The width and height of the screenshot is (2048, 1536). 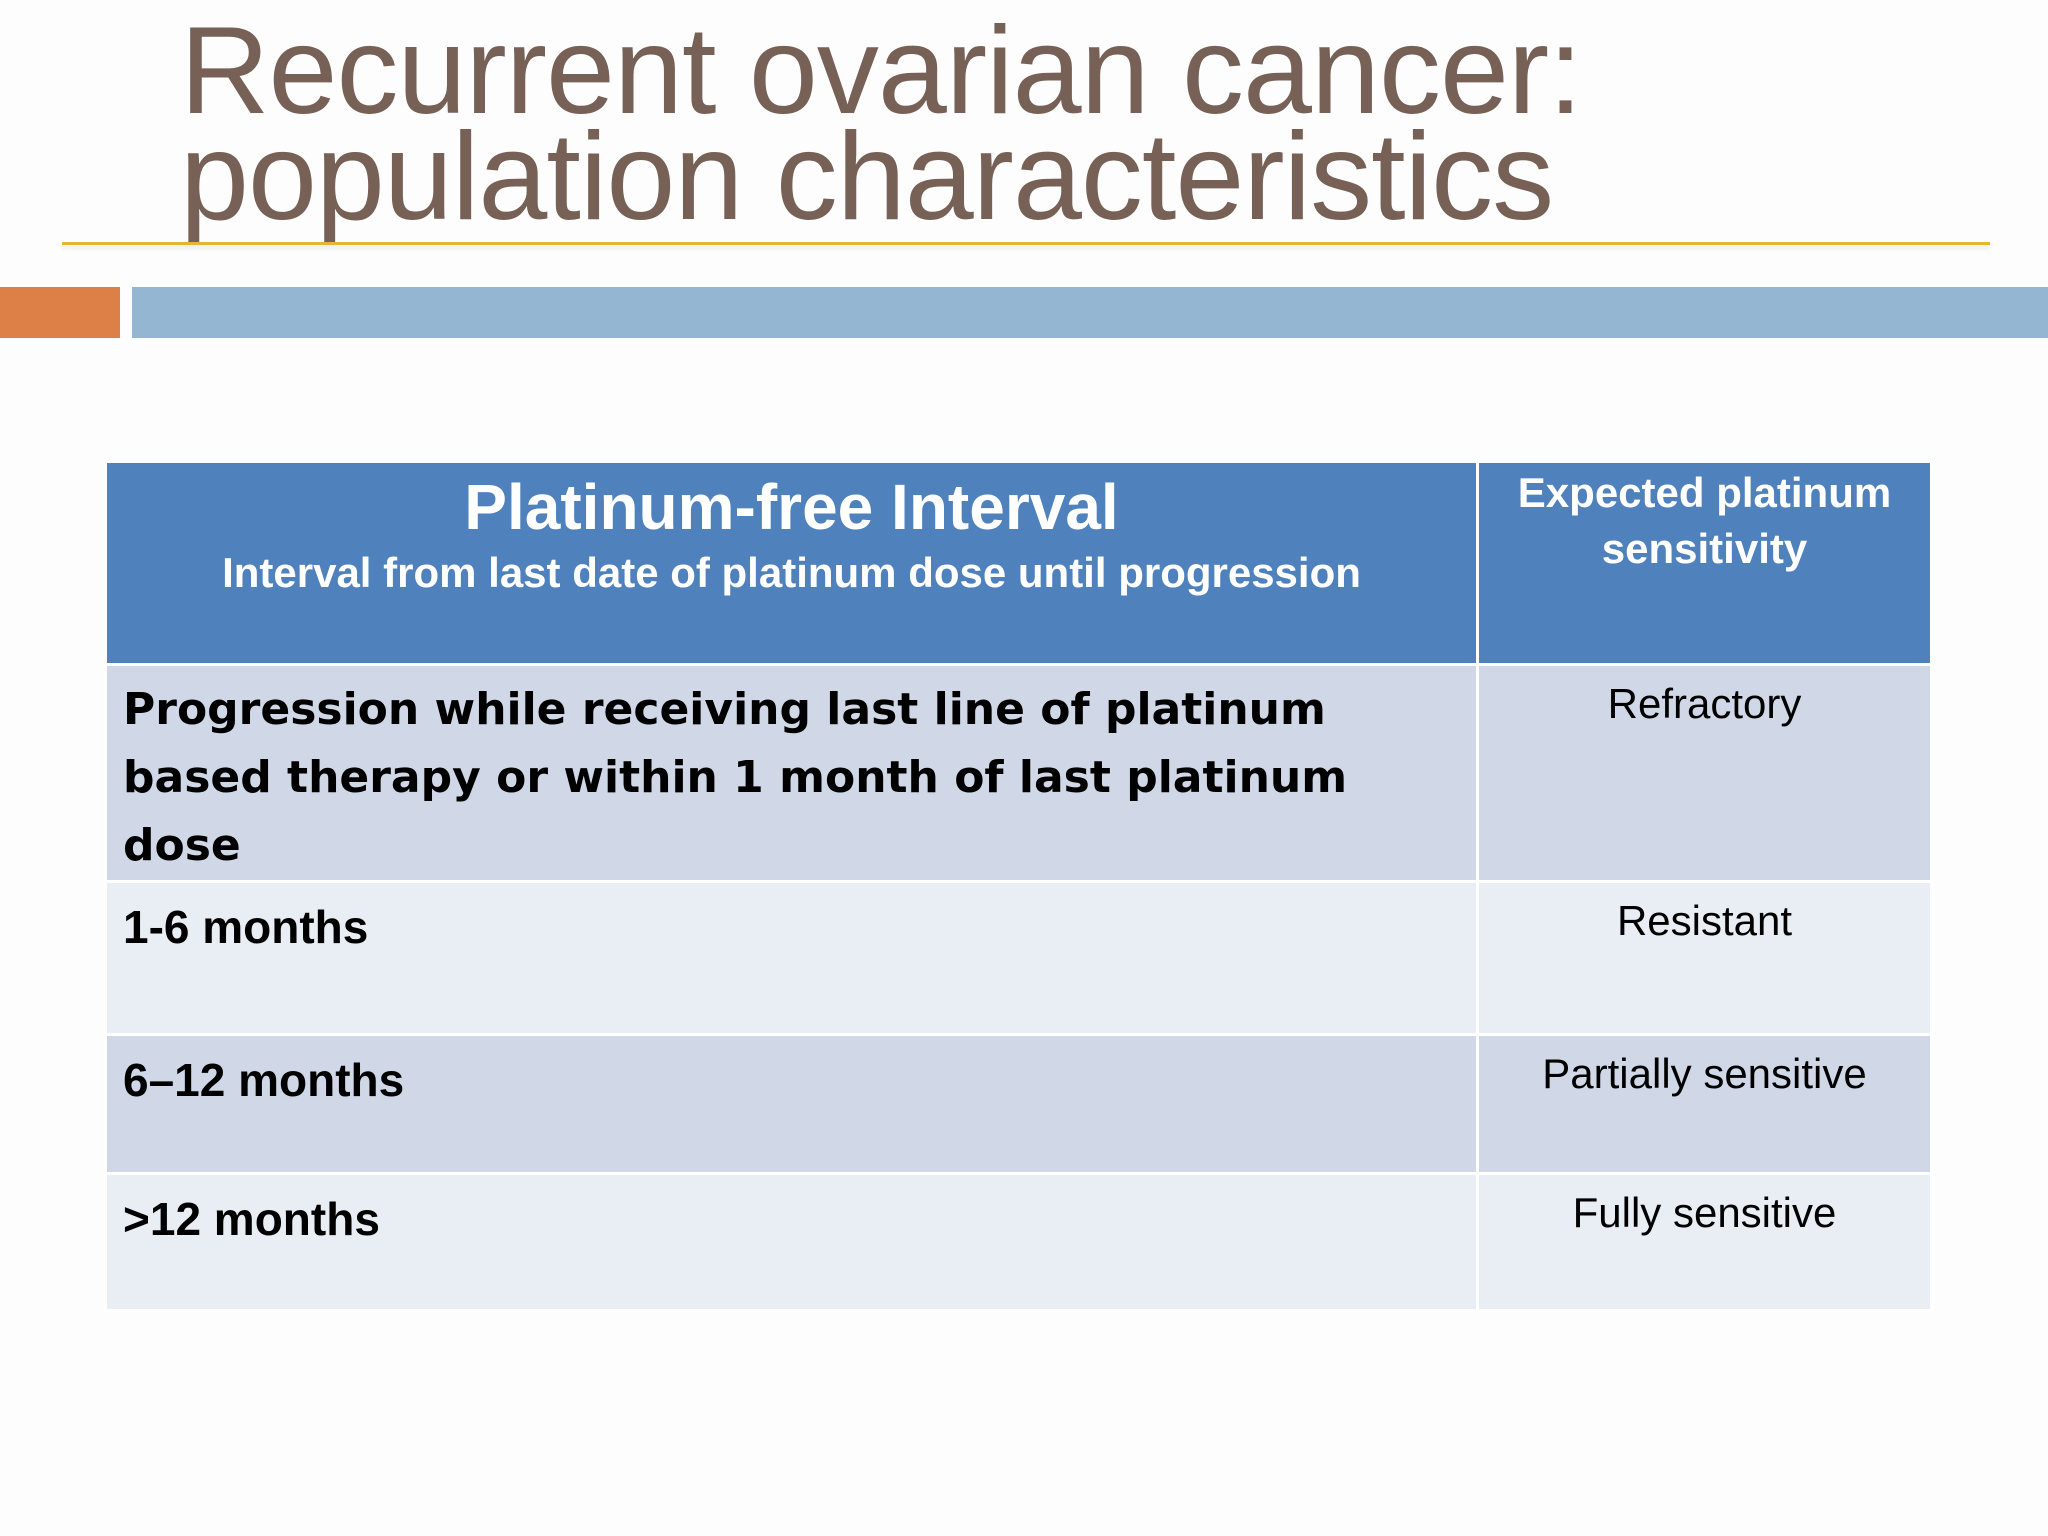 I want to click on table-row: 6–12 months Partially sensitive, so click(x=1018, y=1104).